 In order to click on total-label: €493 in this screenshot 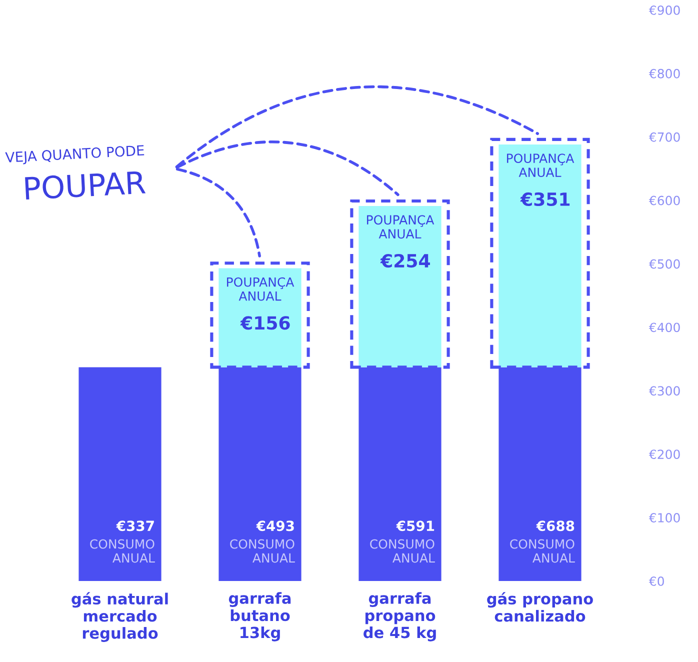, I will do `click(275, 526)`.